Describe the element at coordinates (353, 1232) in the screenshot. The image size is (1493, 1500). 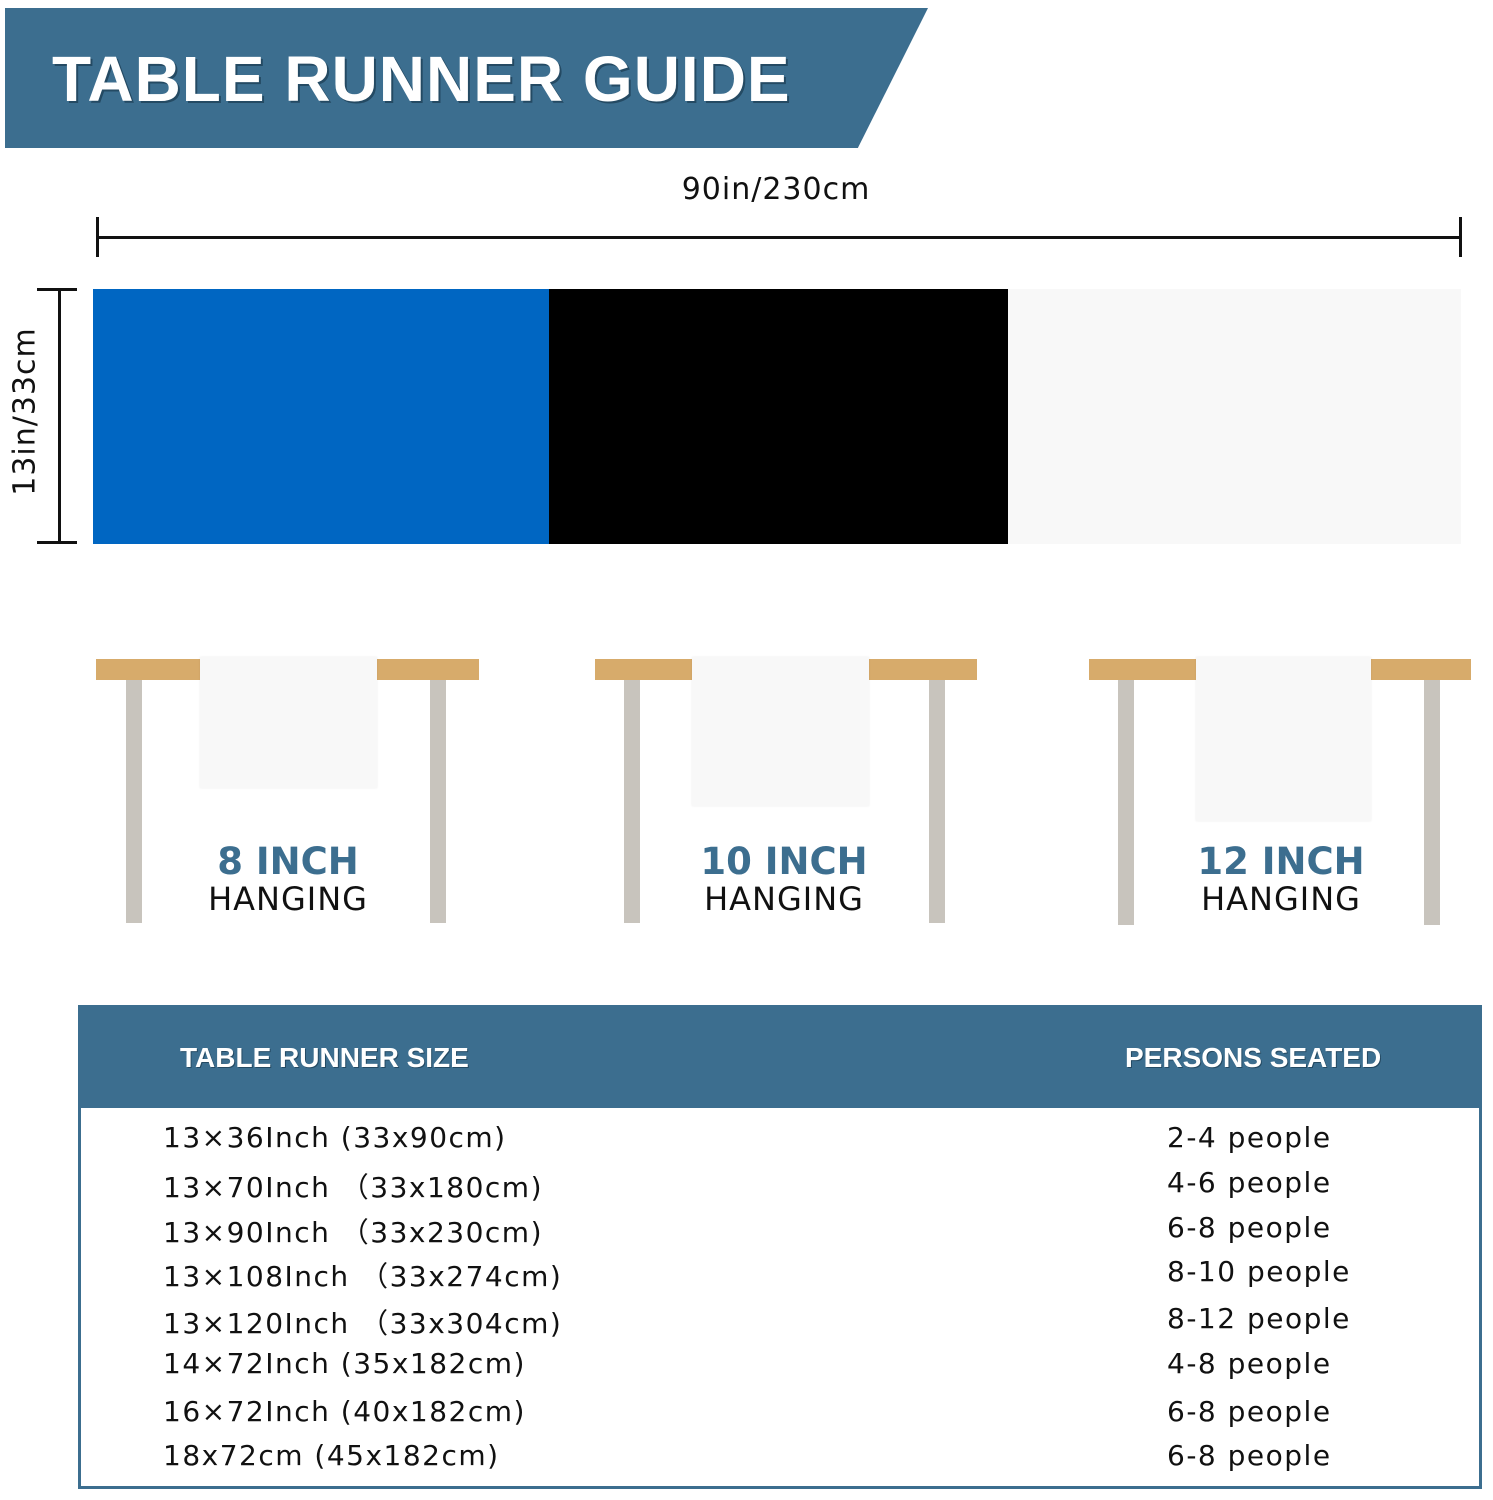
I see `size-cell: 13×90Inch （33x230cm)` at that location.